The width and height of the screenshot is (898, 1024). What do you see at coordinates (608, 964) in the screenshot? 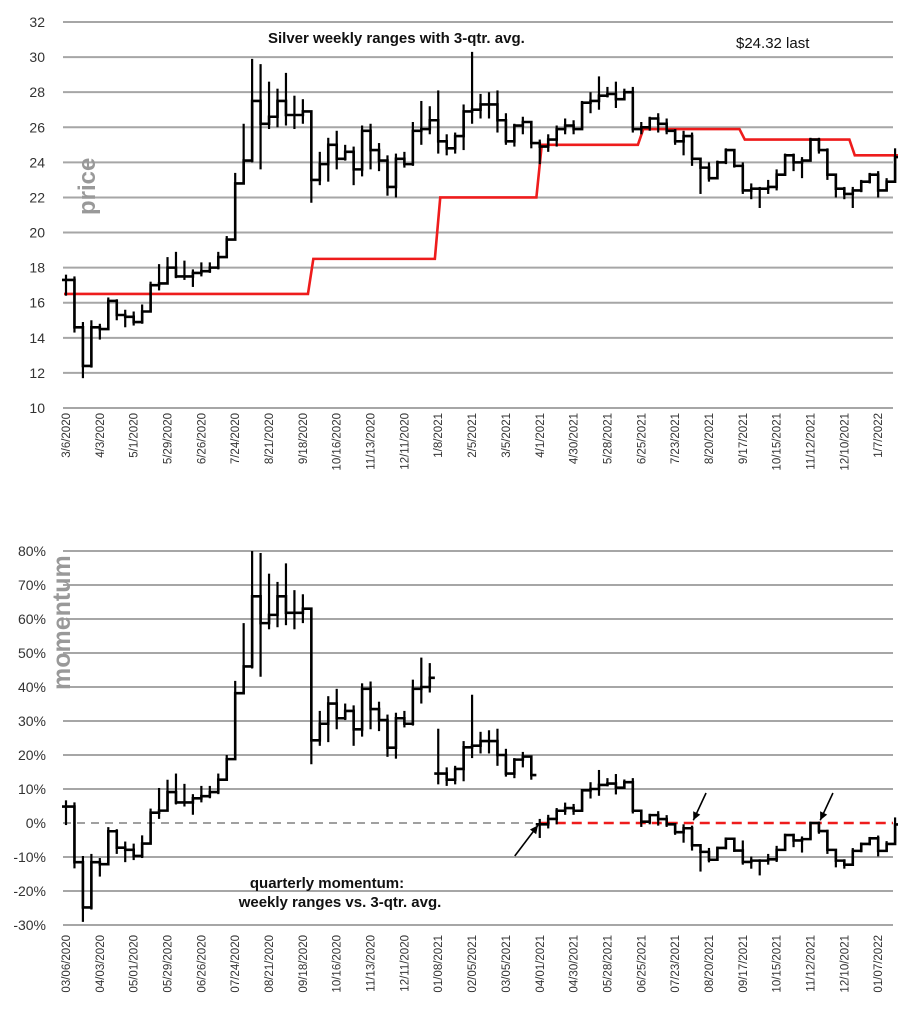
I see `x-tick-label: 05/28/2021` at bounding box center [608, 964].